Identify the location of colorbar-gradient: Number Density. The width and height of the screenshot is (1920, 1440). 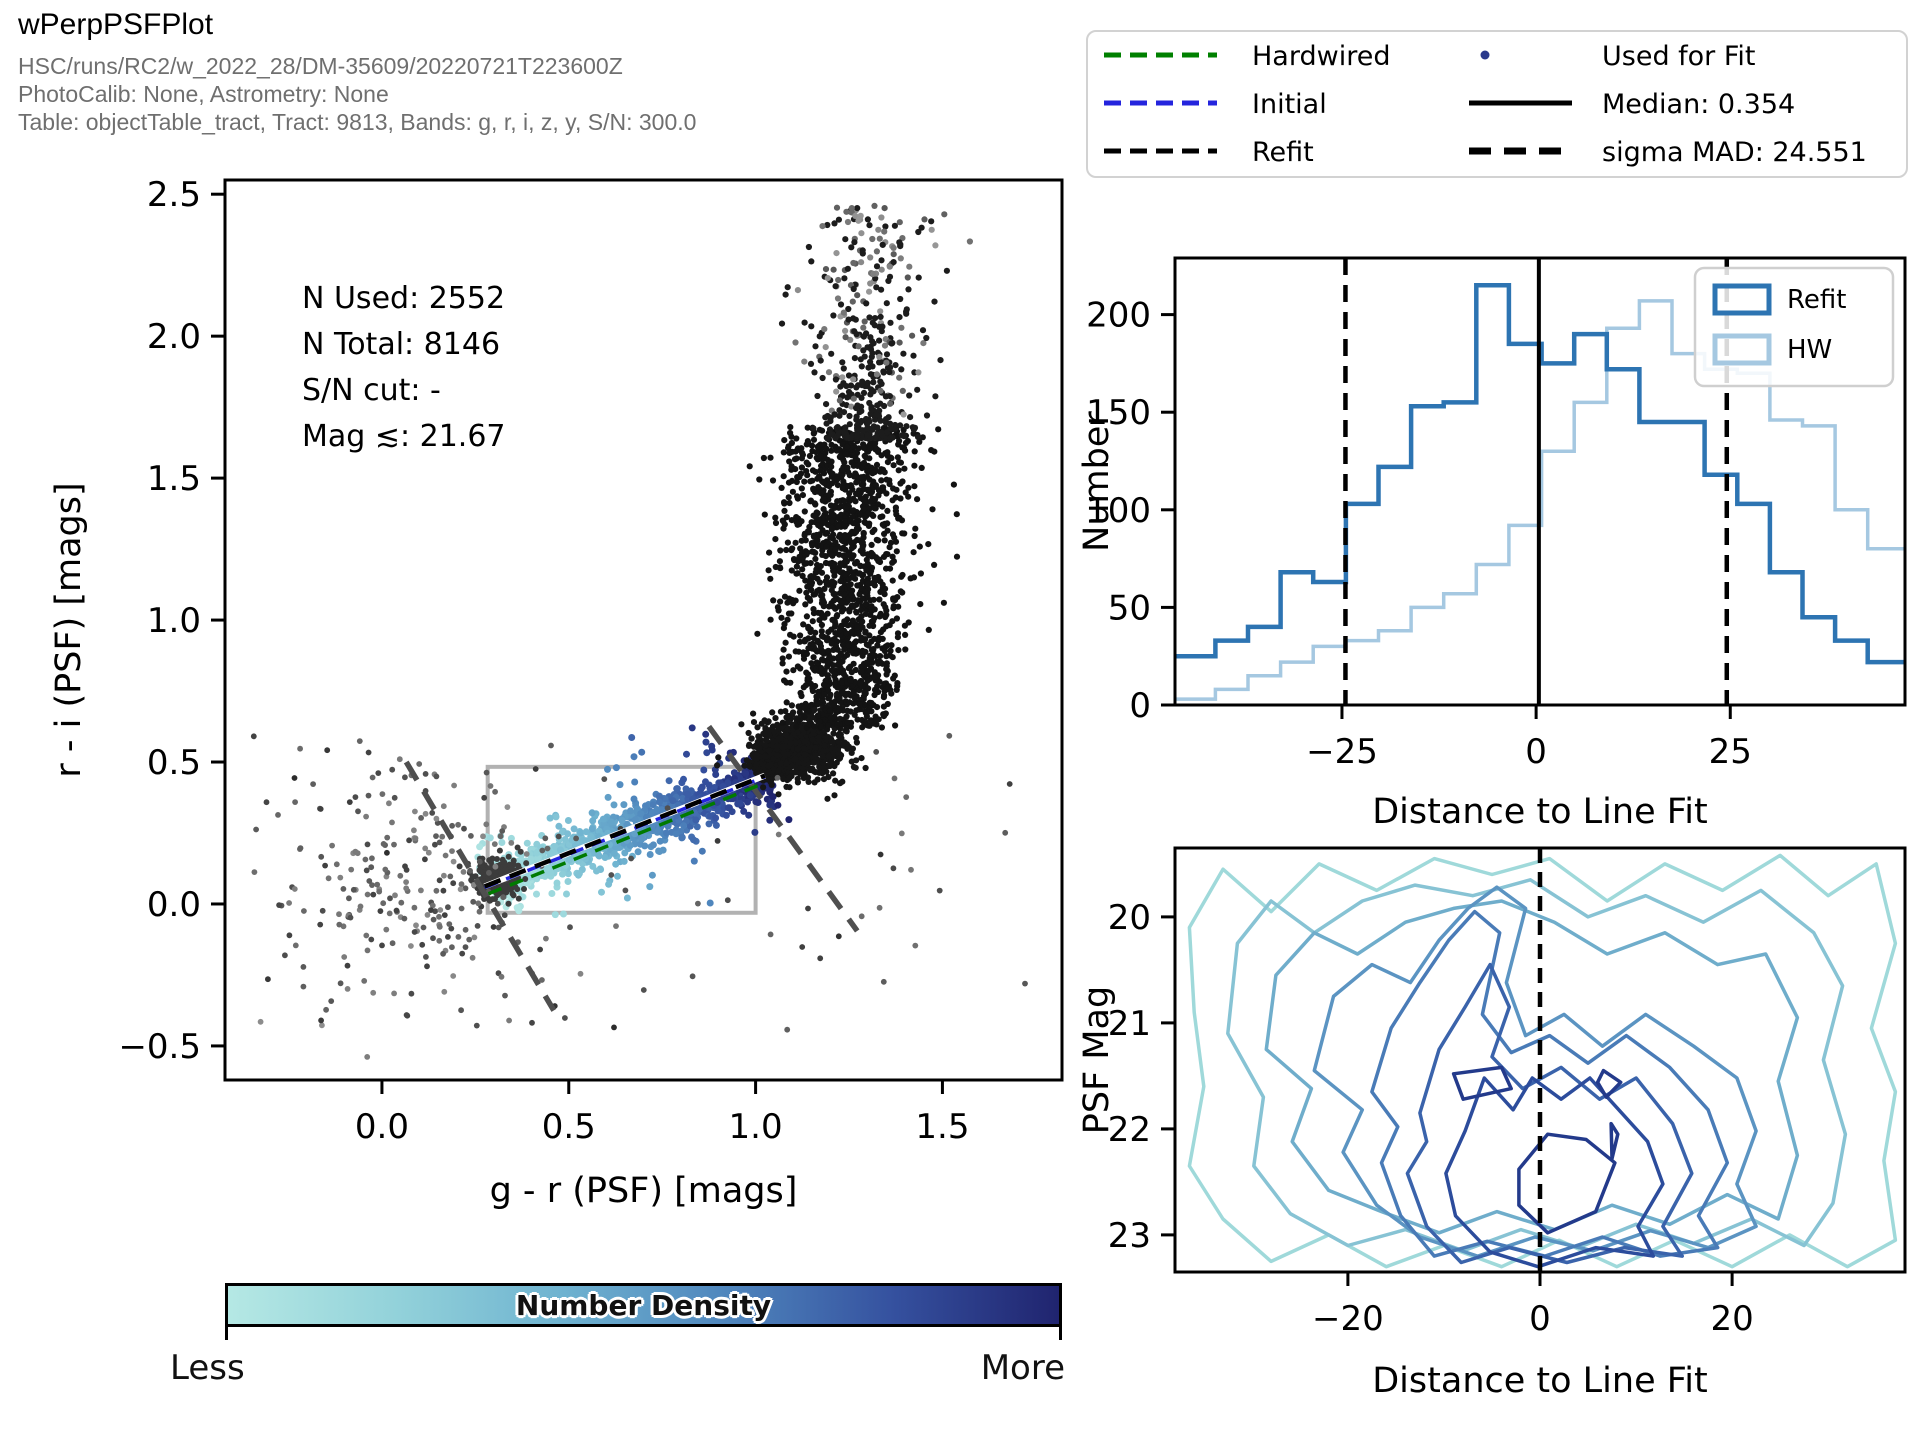
(643, 1305).